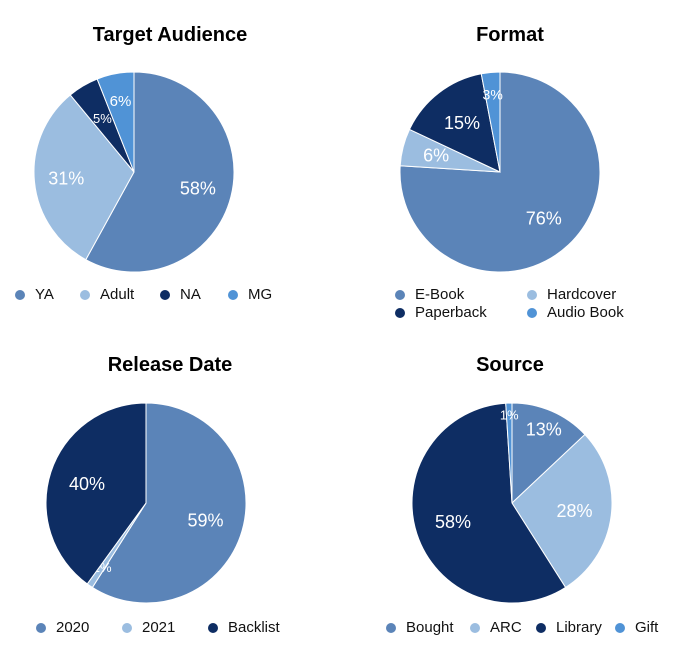 The image size is (680, 657). Describe the element at coordinates (254, 627) in the screenshot. I see `legend-label: Backlist` at that location.